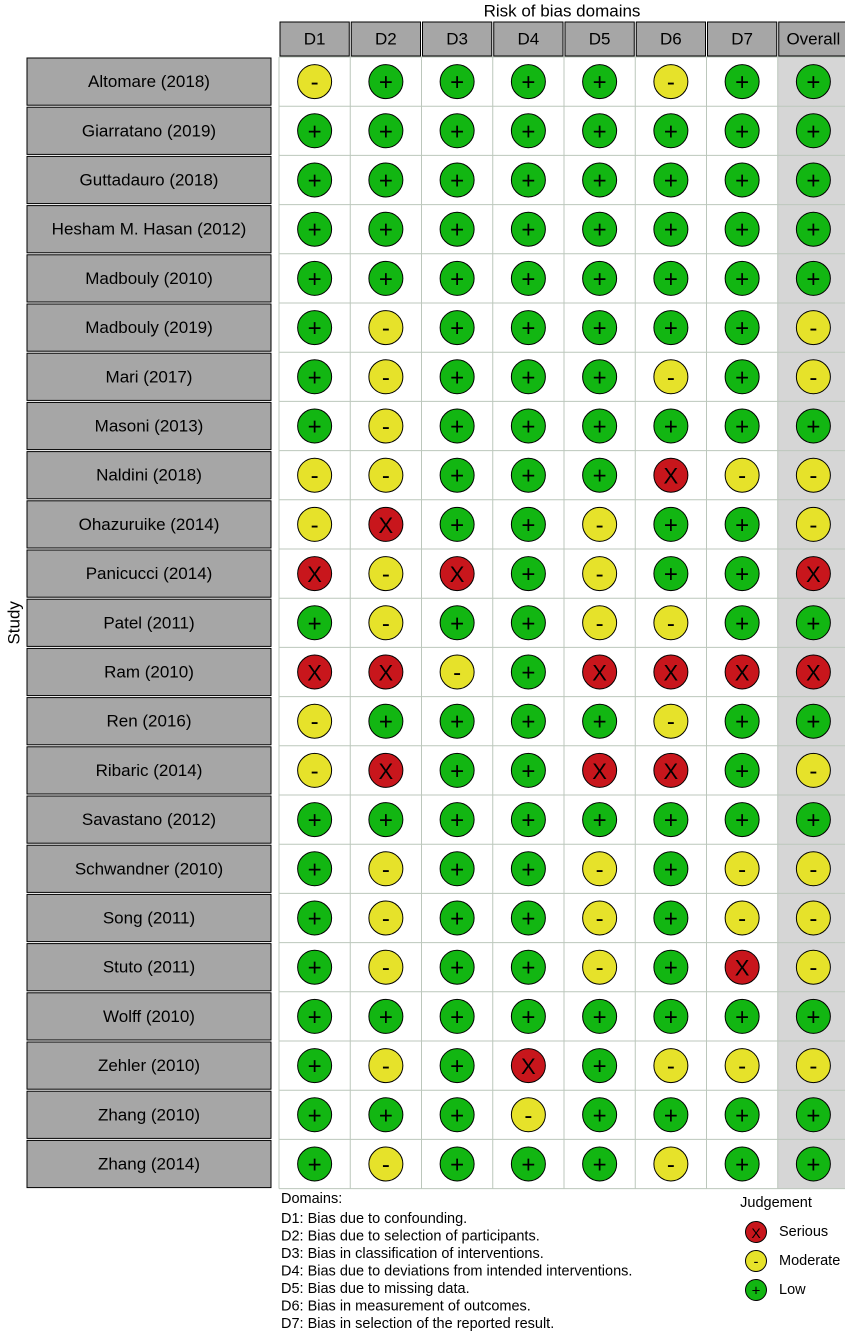  I want to click on column-header-box, so click(670, 39).